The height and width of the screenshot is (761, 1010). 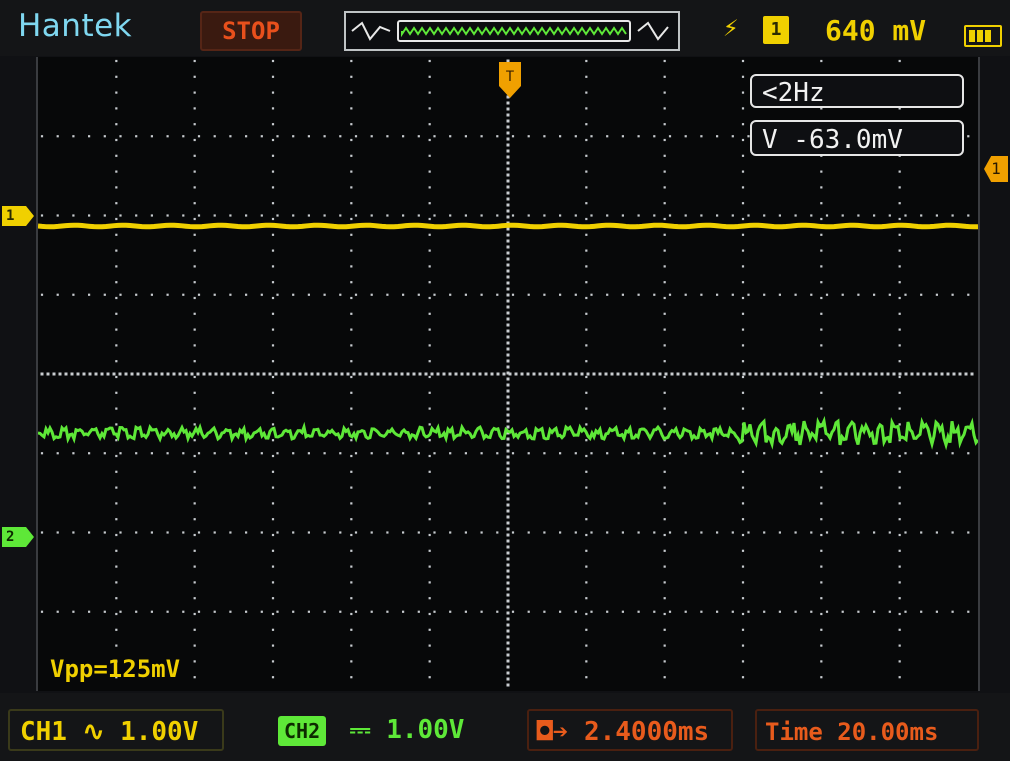 I want to click on timebase-status: Time 20.00ms, so click(x=867, y=730).